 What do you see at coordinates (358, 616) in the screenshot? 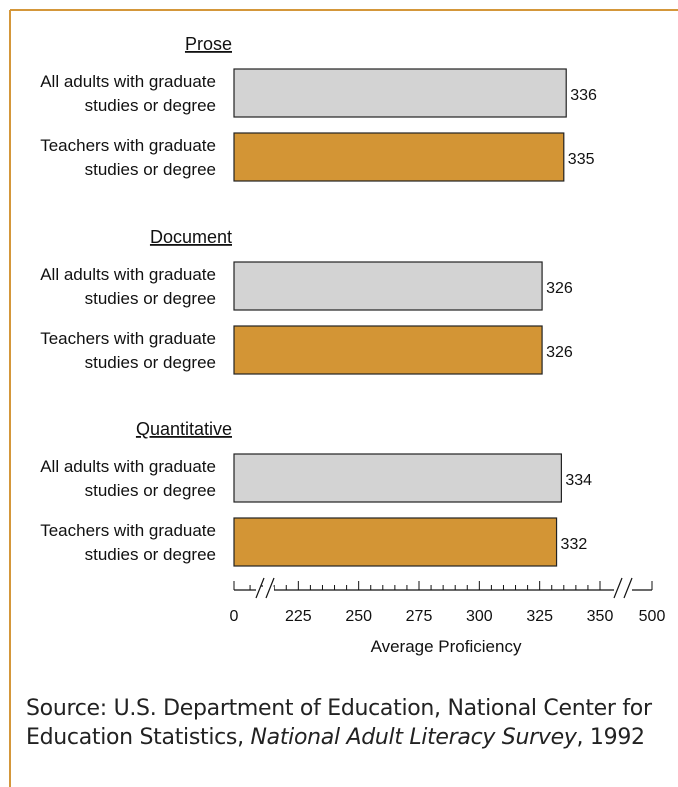
I see `tick-label: 250` at bounding box center [358, 616].